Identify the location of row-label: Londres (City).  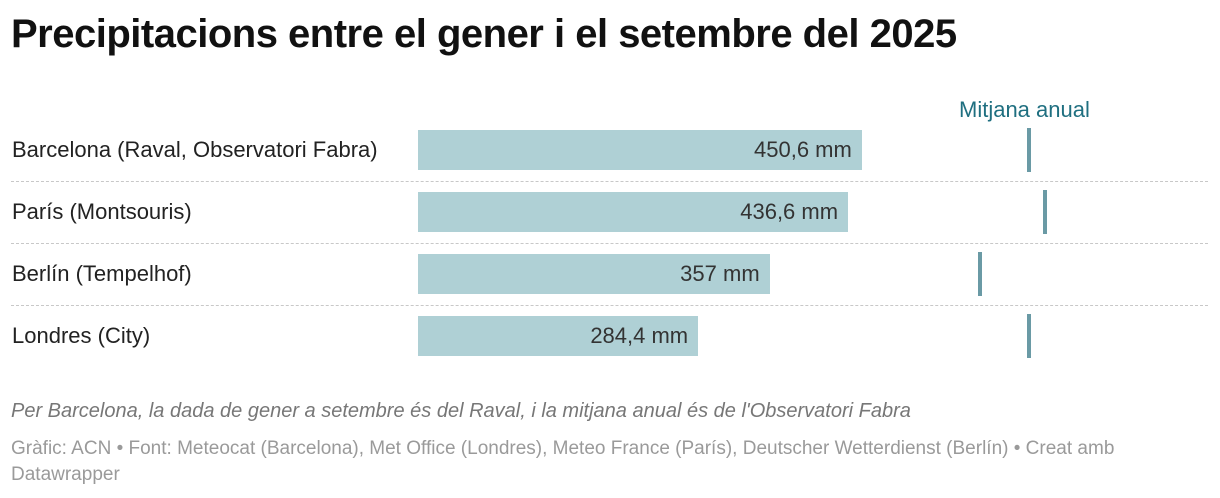
(81, 335).